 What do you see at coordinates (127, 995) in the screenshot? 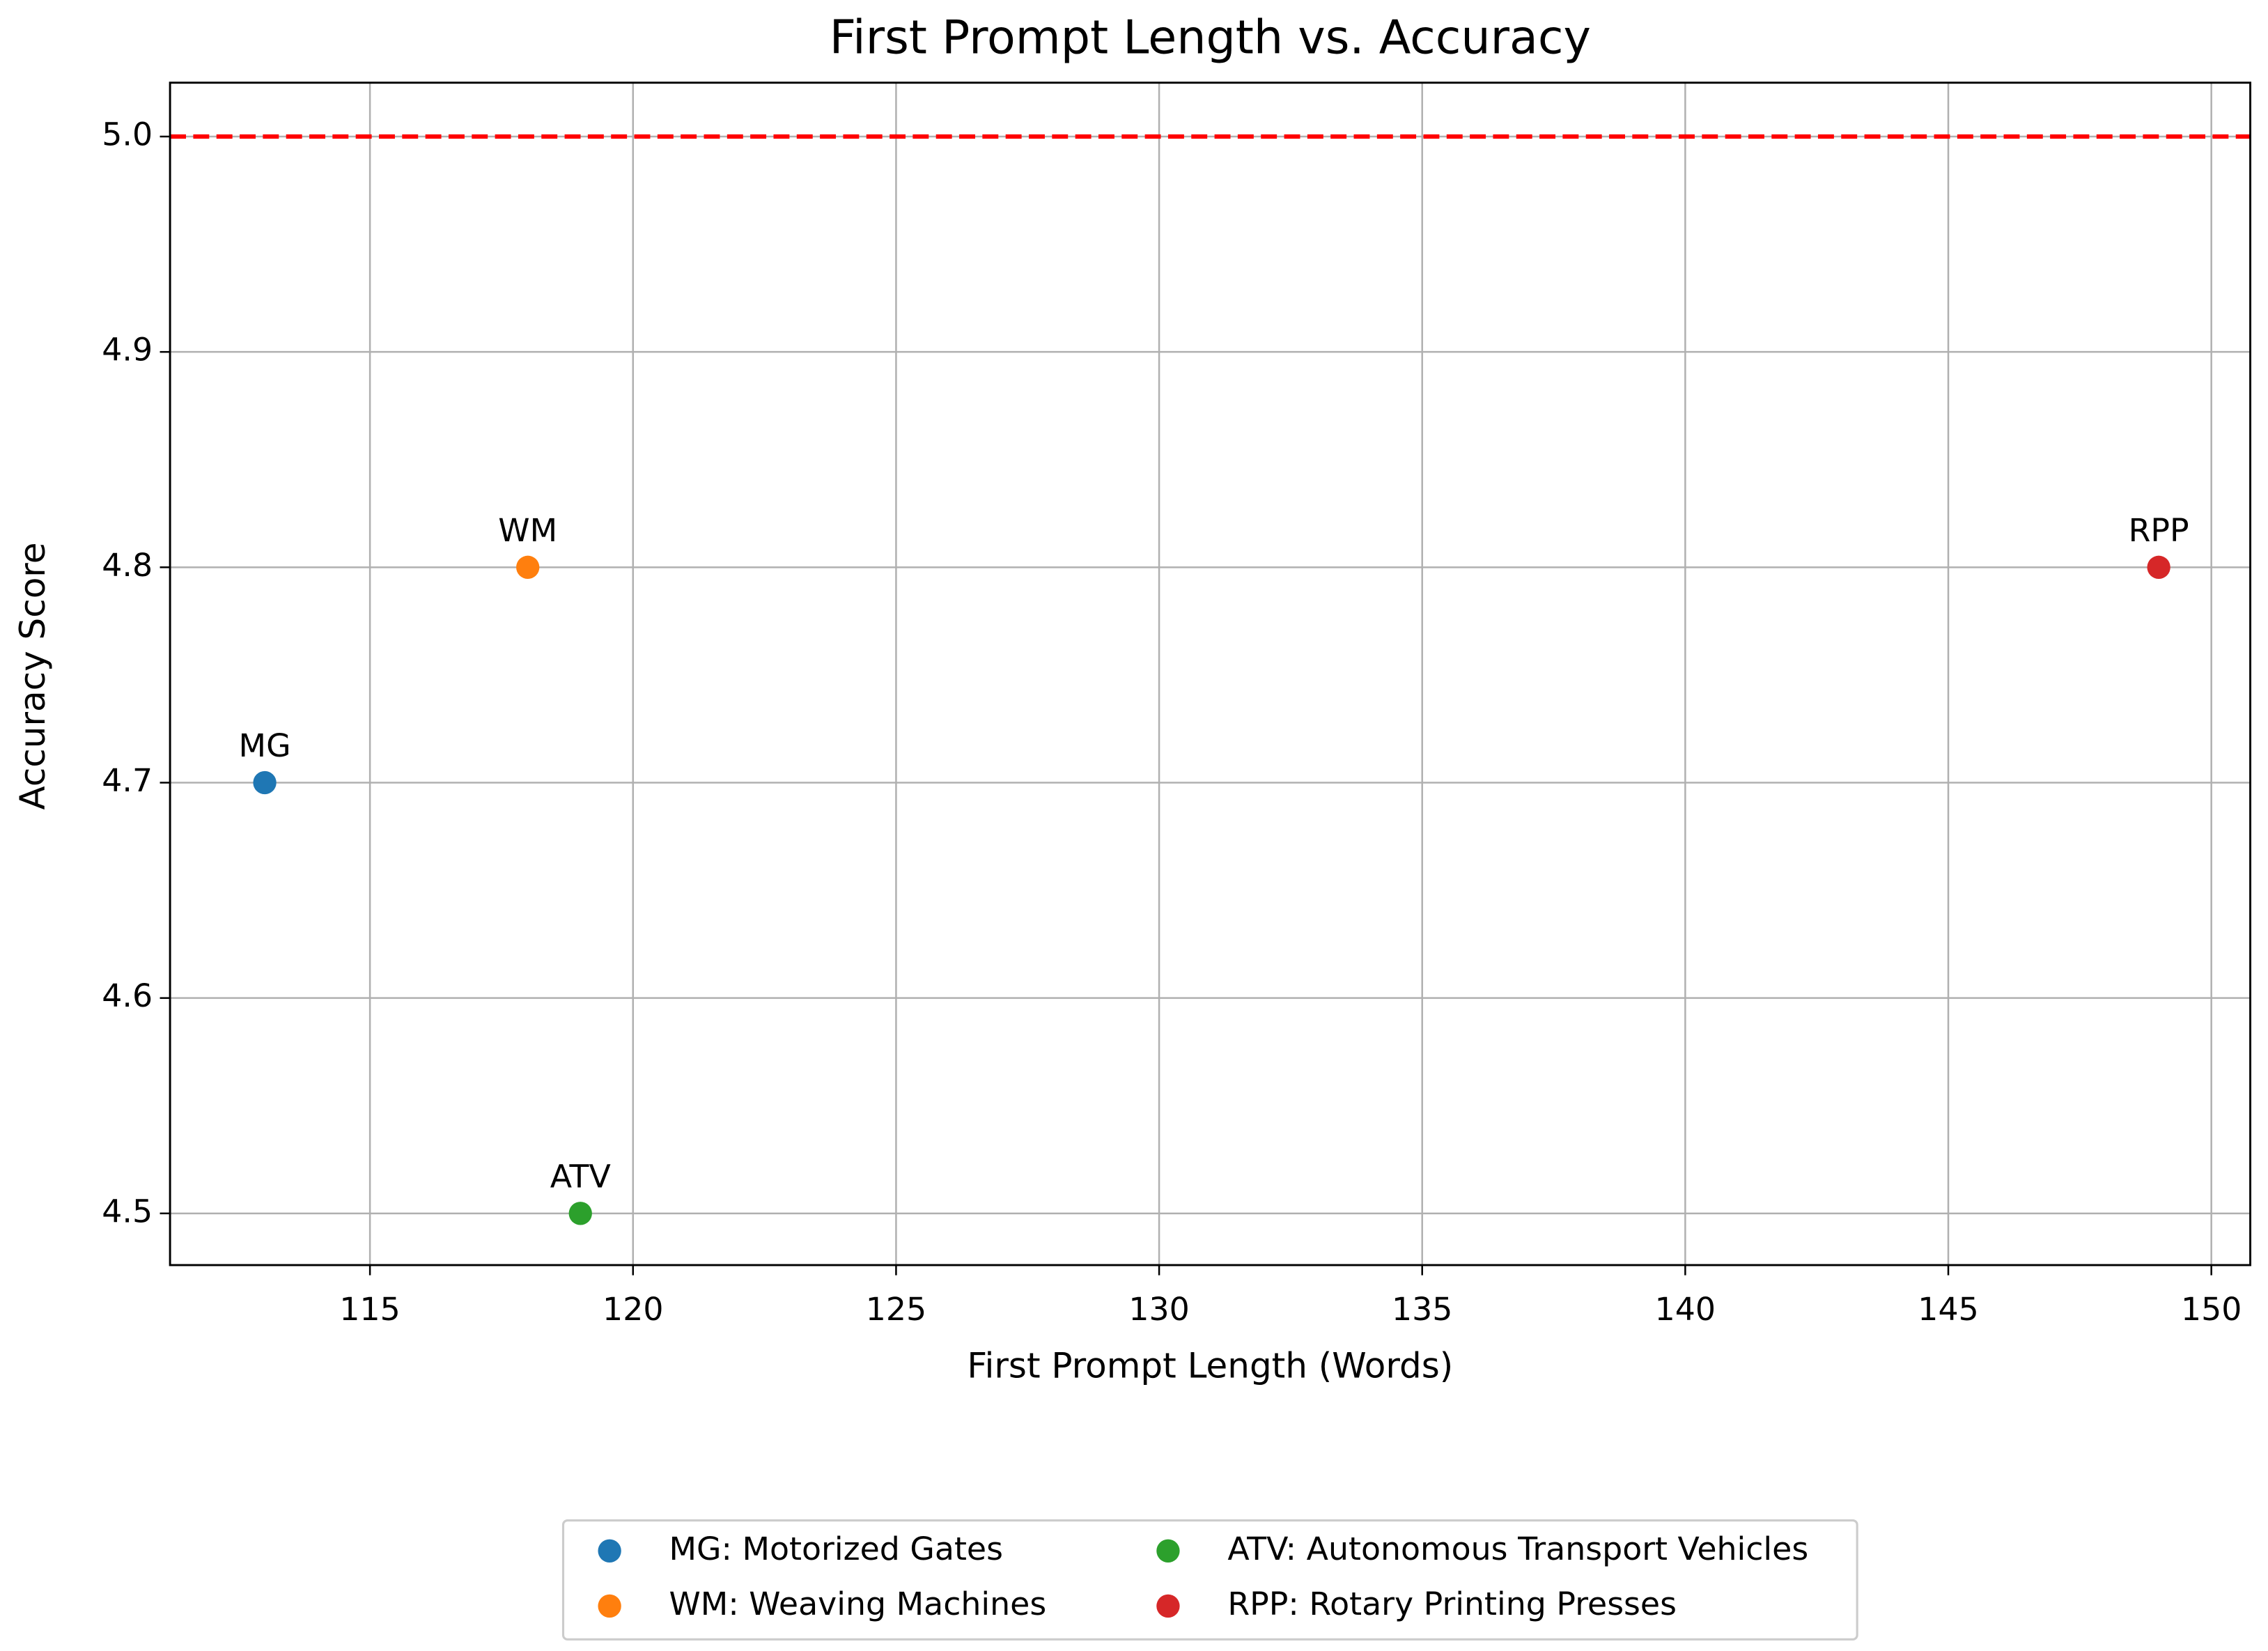
I see `y-tick-label: 4.6` at bounding box center [127, 995].